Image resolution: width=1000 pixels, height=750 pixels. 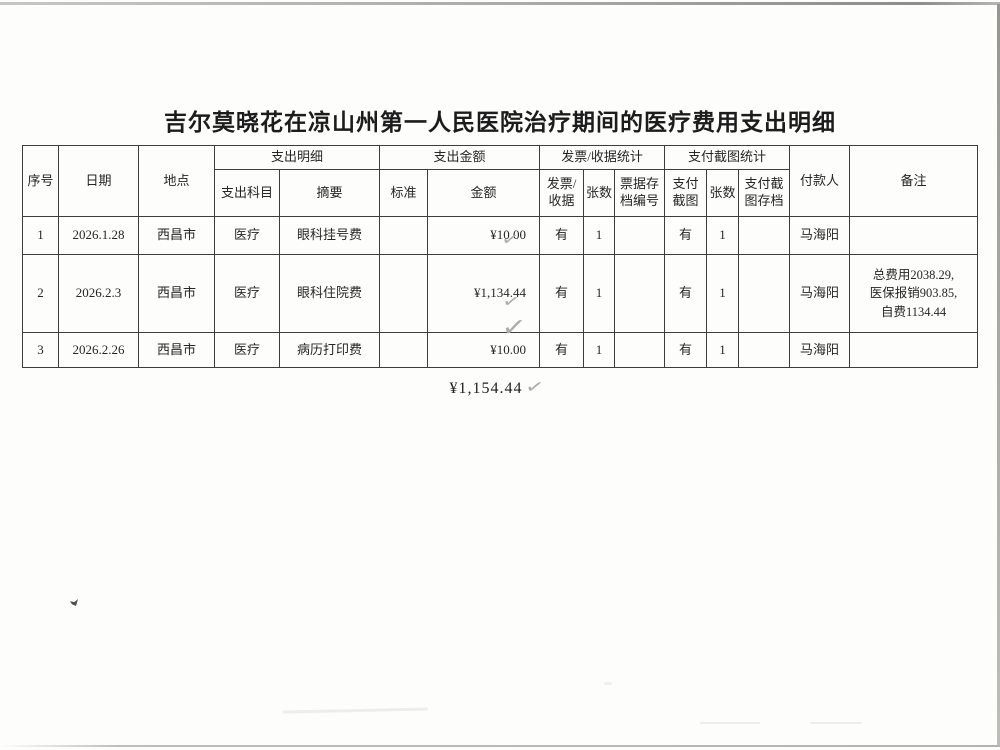 What do you see at coordinates (247, 193) in the screenshot?
I see `col-header-expense-category: 支出科目` at bounding box center [247, 193].